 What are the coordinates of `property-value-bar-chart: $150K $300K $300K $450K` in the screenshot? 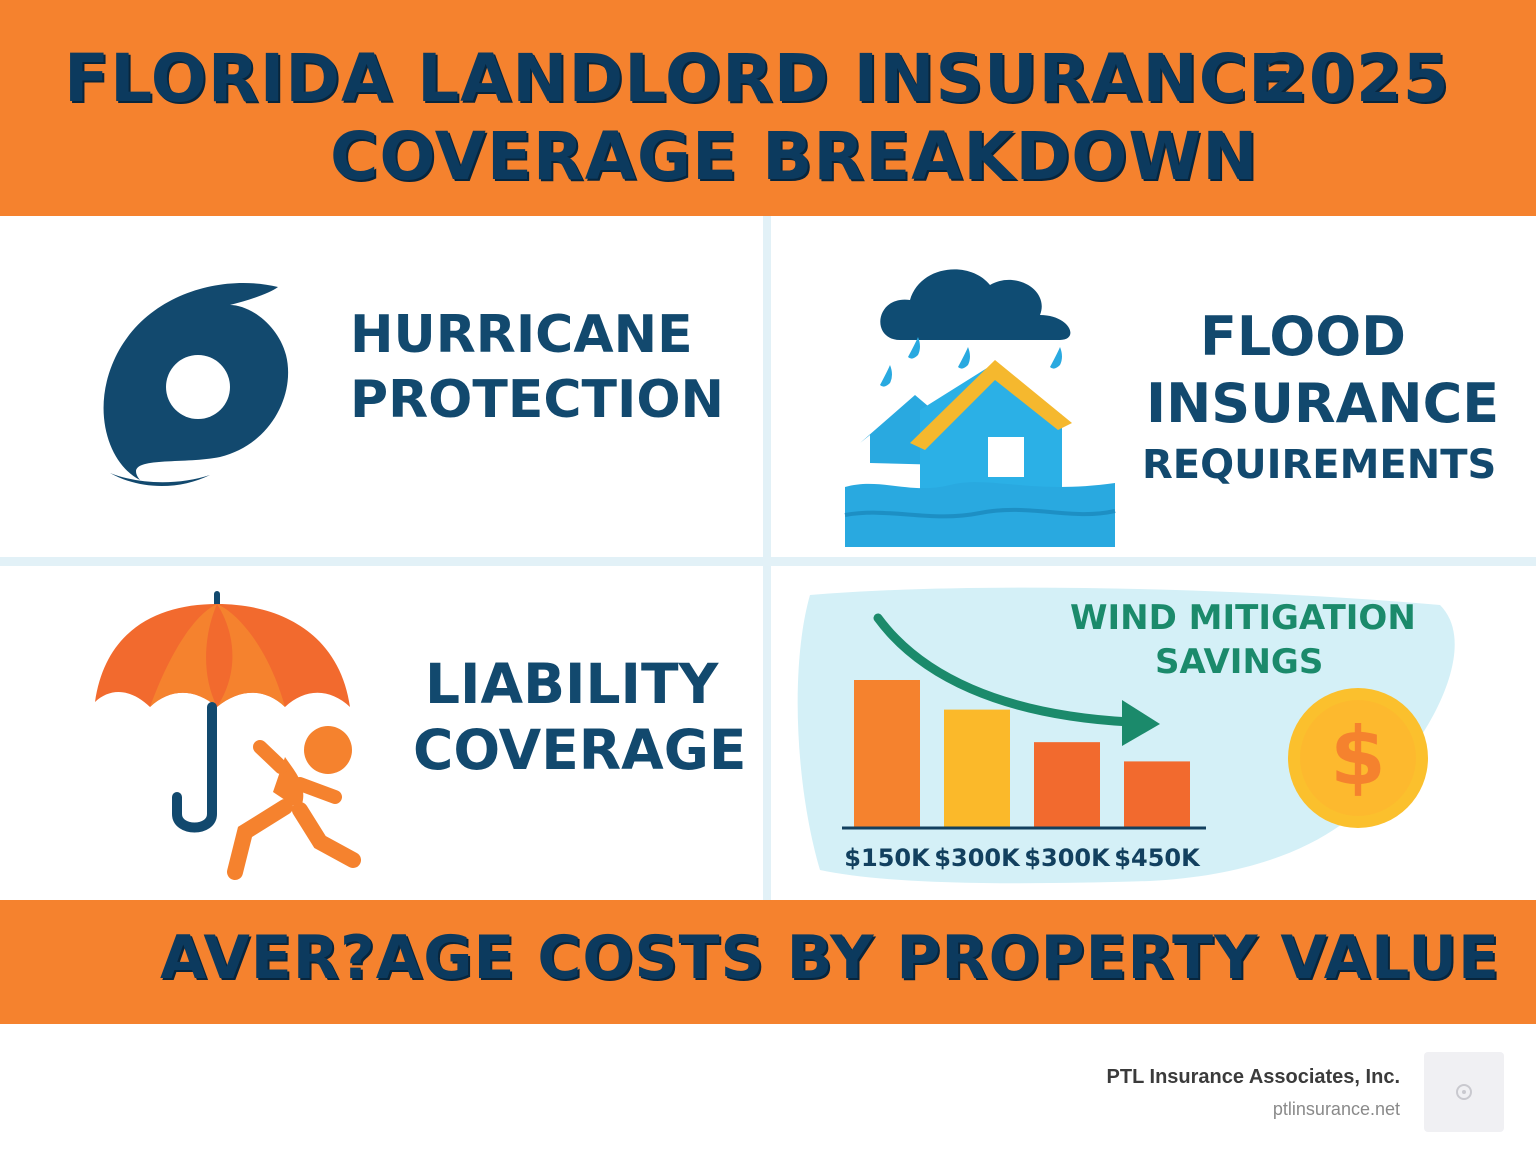 It's located at (1024, 742).